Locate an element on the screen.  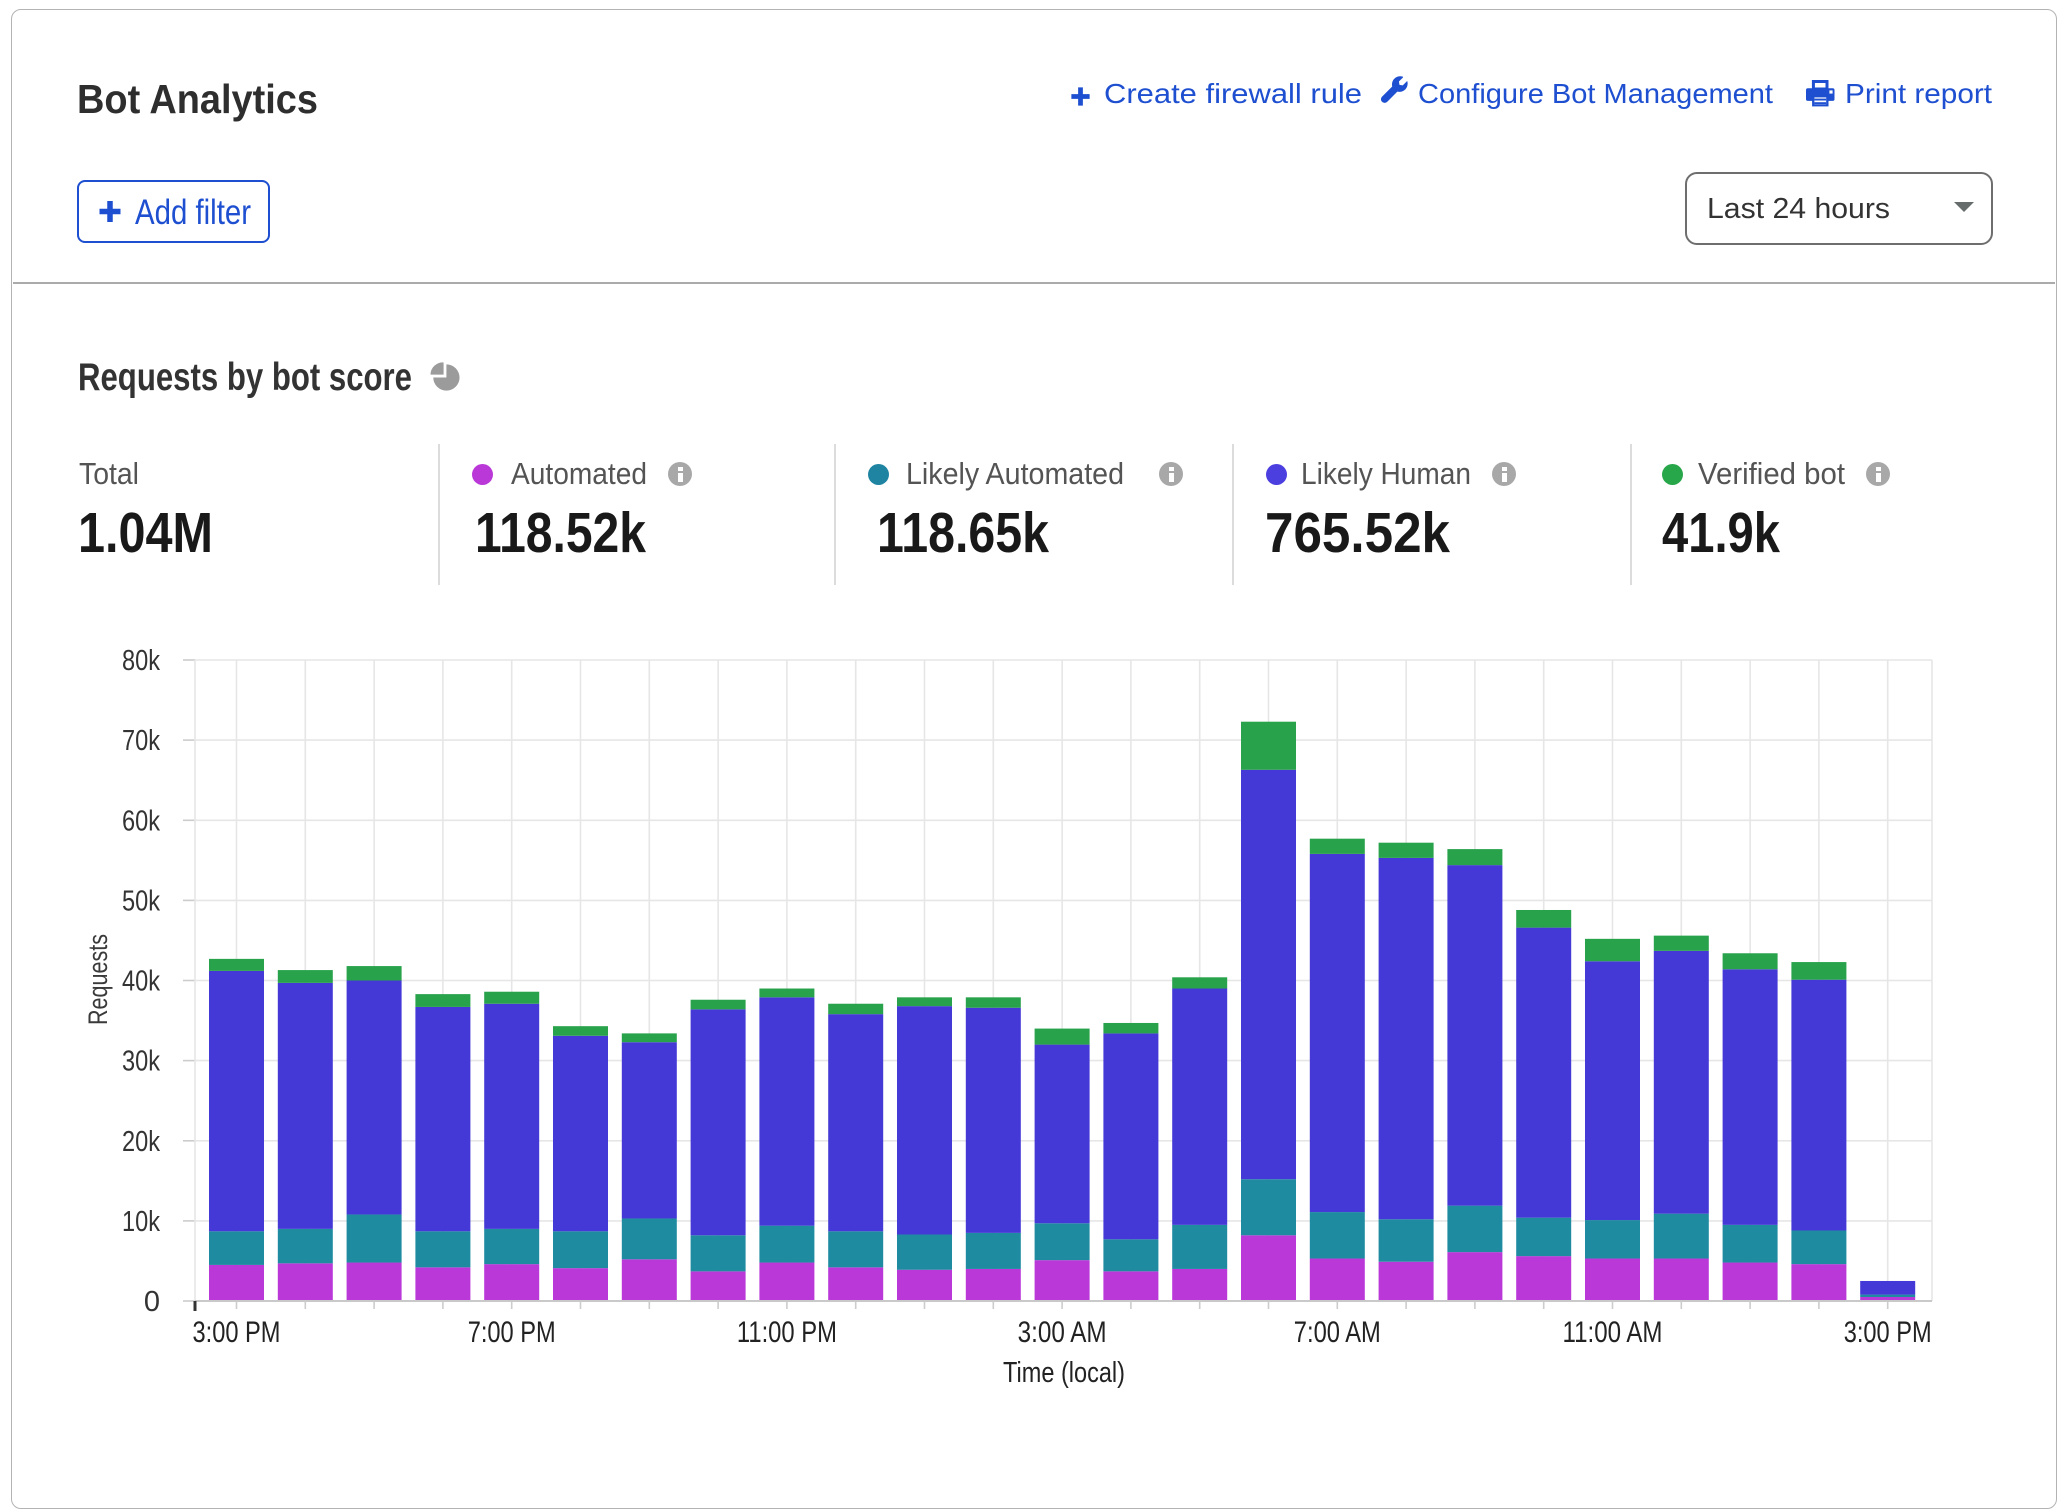
svg-text: Automated is located at coordinates (579, 473).